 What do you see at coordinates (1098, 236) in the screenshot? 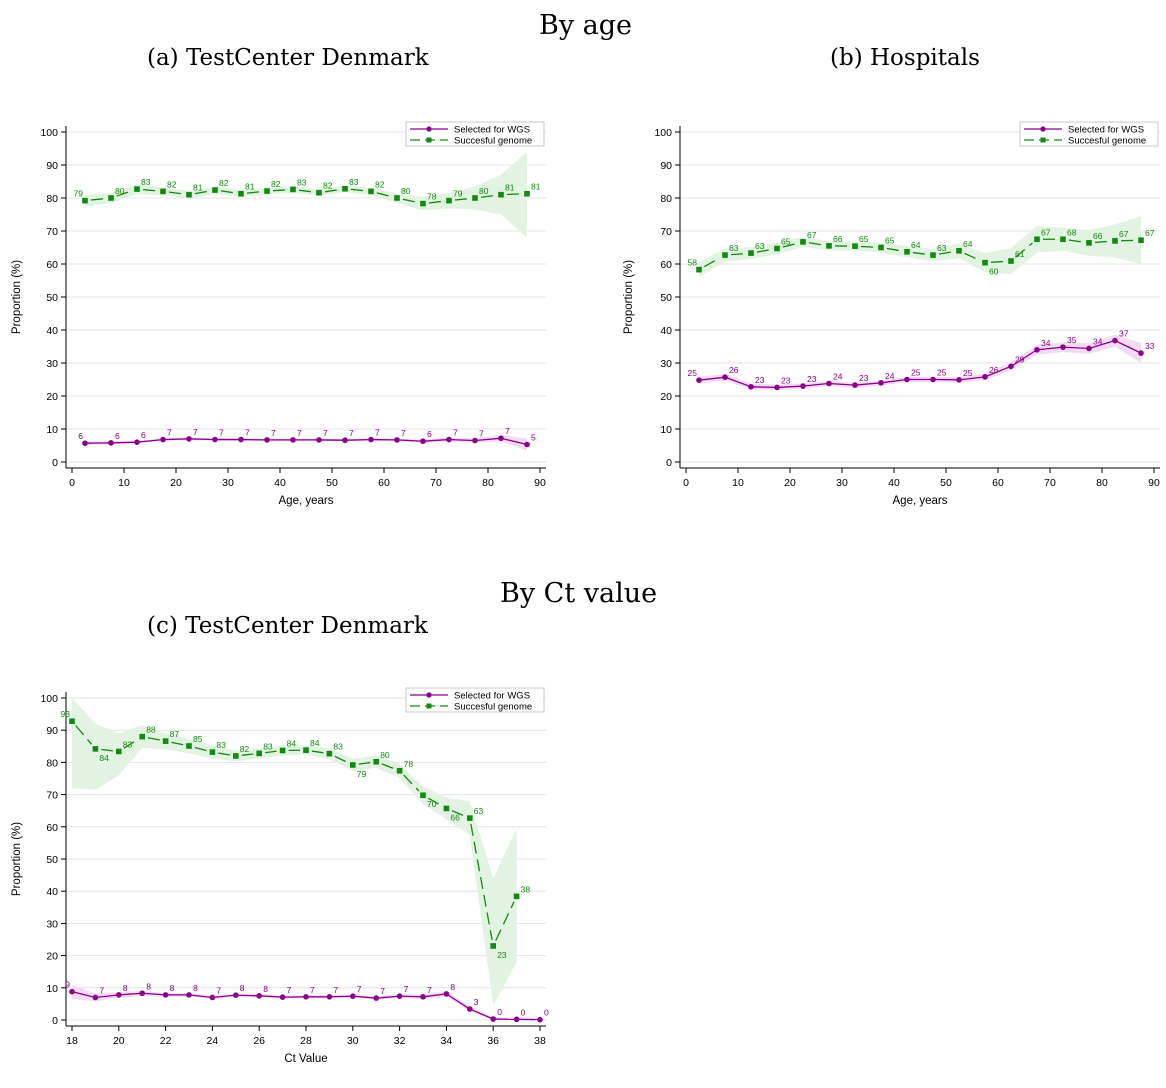
I see `data-label: 66` at bounding box center [1098, 236].